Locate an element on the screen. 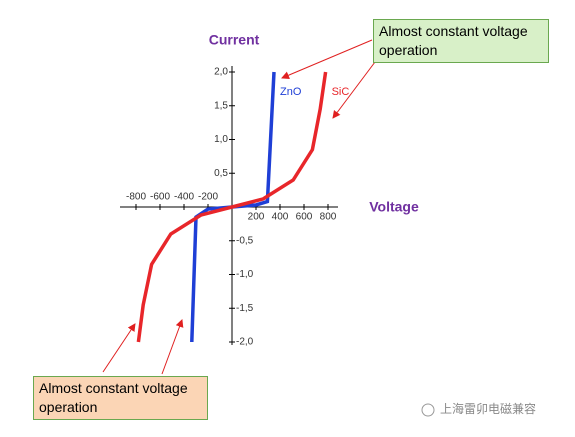  x-tick-label: 200 is located at coordinates (256, 217).